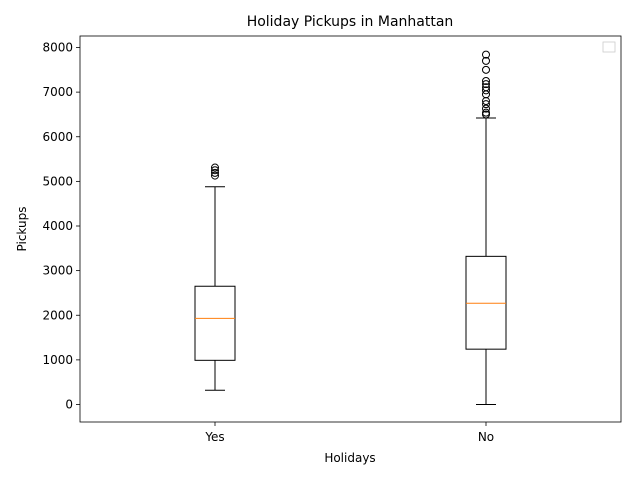  I want to click on y-axis-label: Pickups, so click(22, 229).